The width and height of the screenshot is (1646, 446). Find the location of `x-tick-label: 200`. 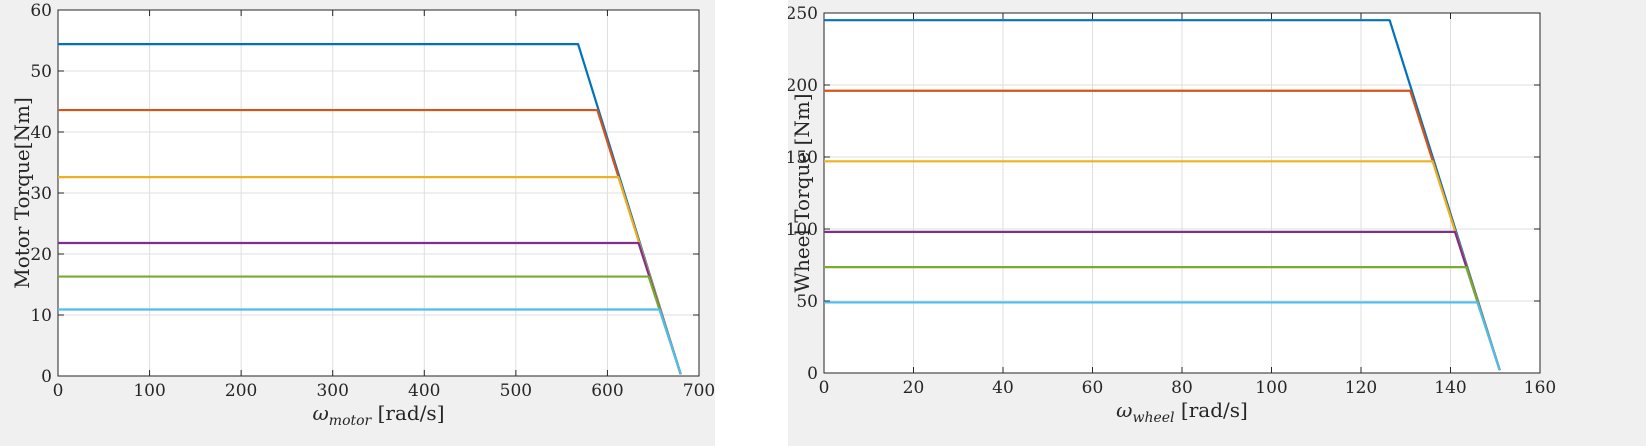

x-tick-label: 200 is located at coordinates (241, 391).